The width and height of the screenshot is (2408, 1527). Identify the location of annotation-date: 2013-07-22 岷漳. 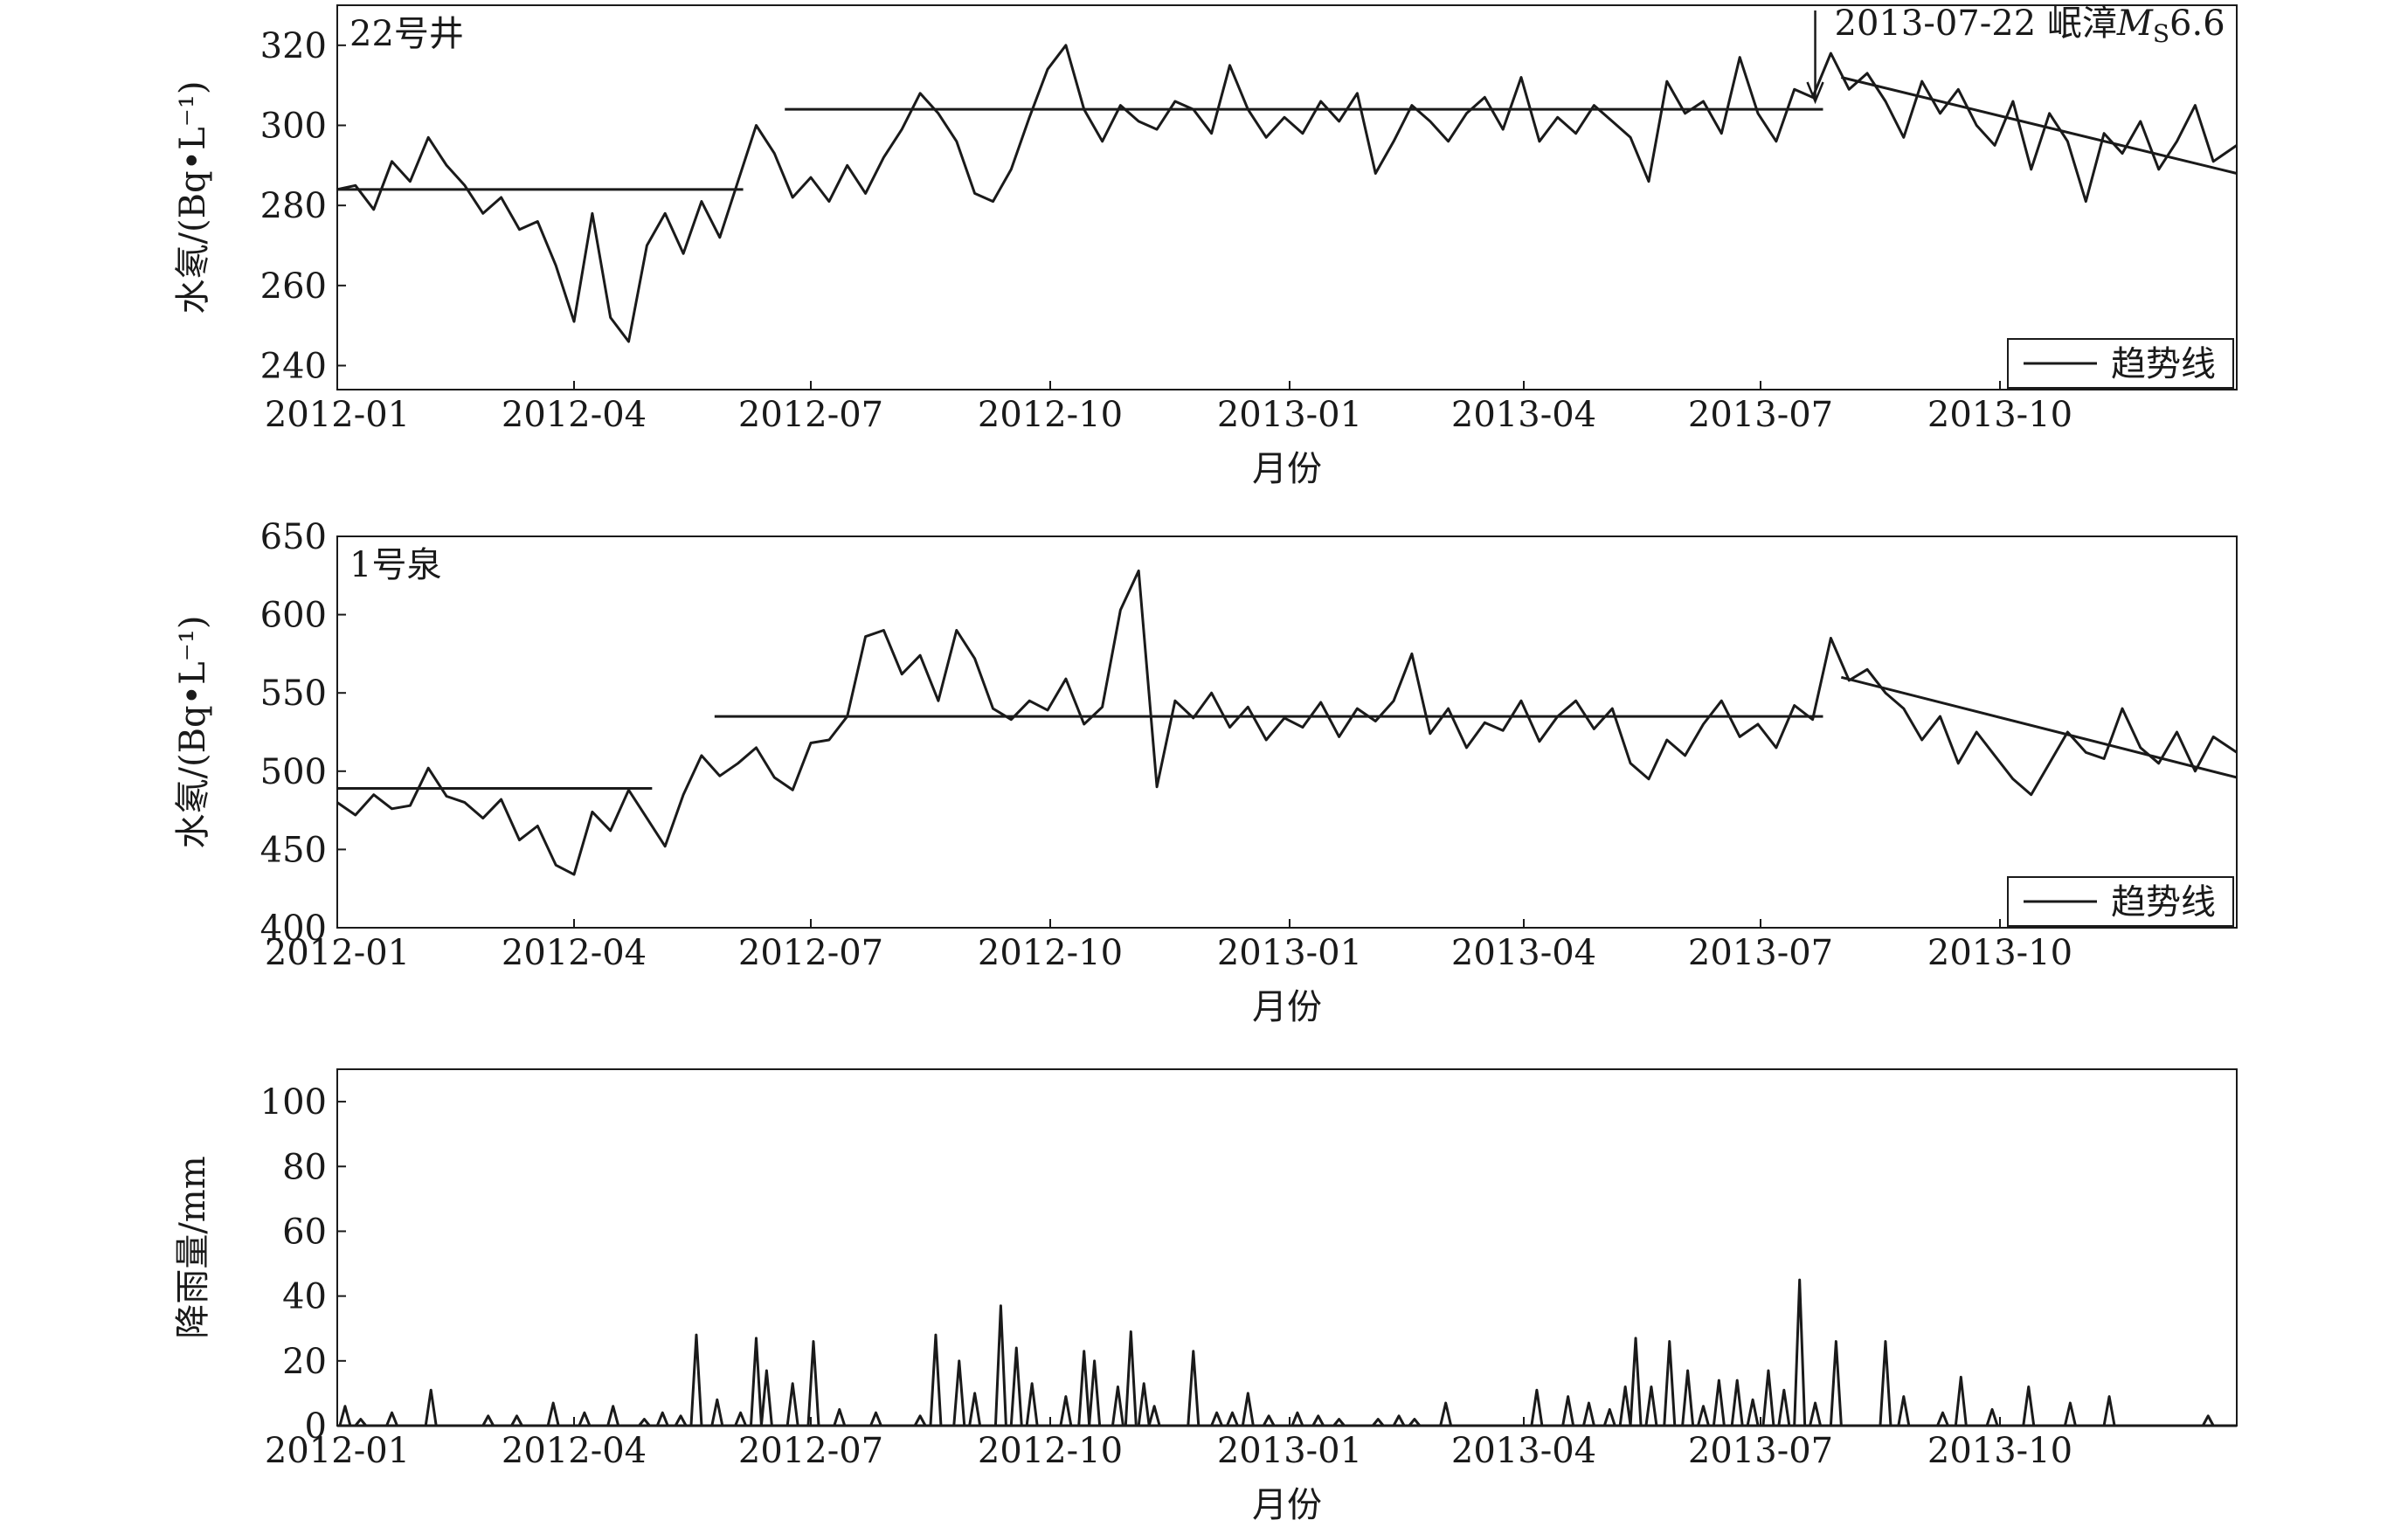
(1976, 23).